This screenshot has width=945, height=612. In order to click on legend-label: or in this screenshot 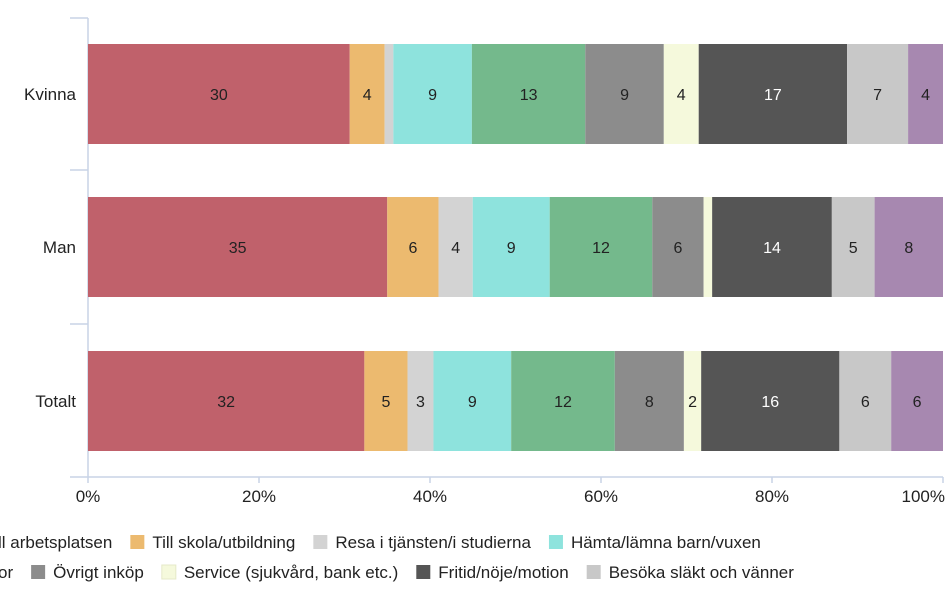, I will do `click(6, 572)`.